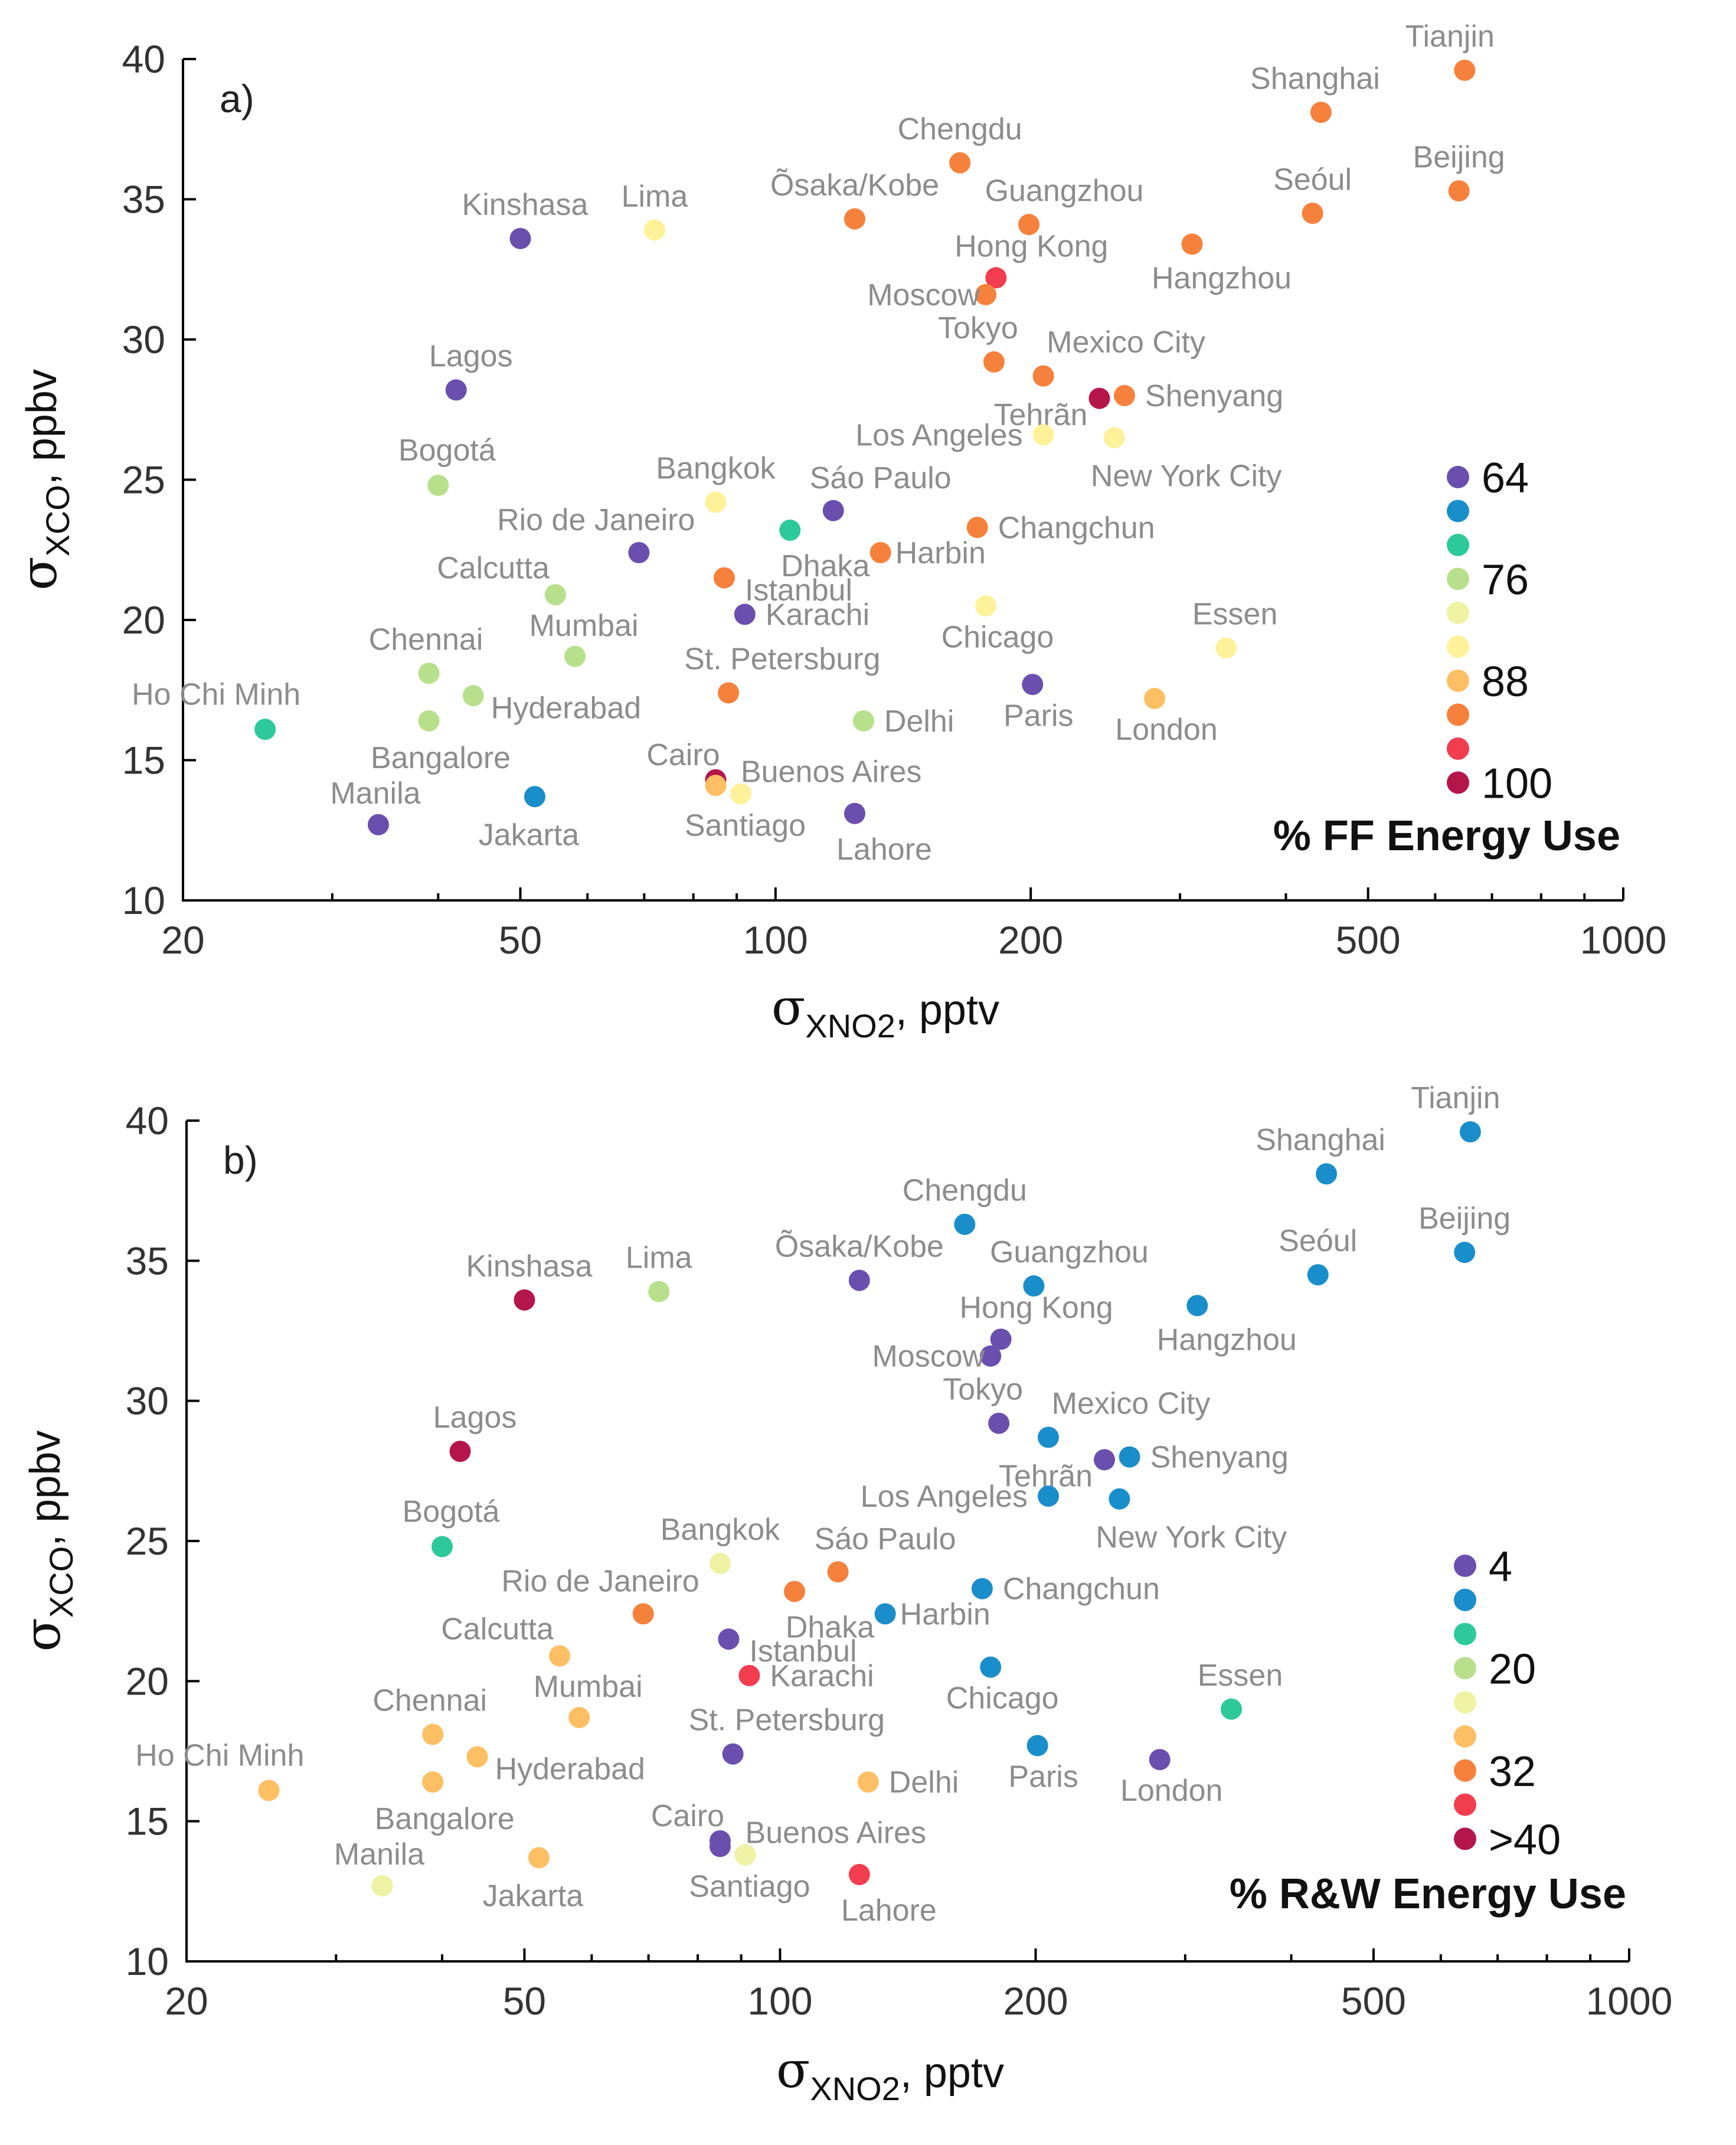  Describe the element at coordinates (477, 1757) in the screenshot. I see `point-hyderabad` at that location.